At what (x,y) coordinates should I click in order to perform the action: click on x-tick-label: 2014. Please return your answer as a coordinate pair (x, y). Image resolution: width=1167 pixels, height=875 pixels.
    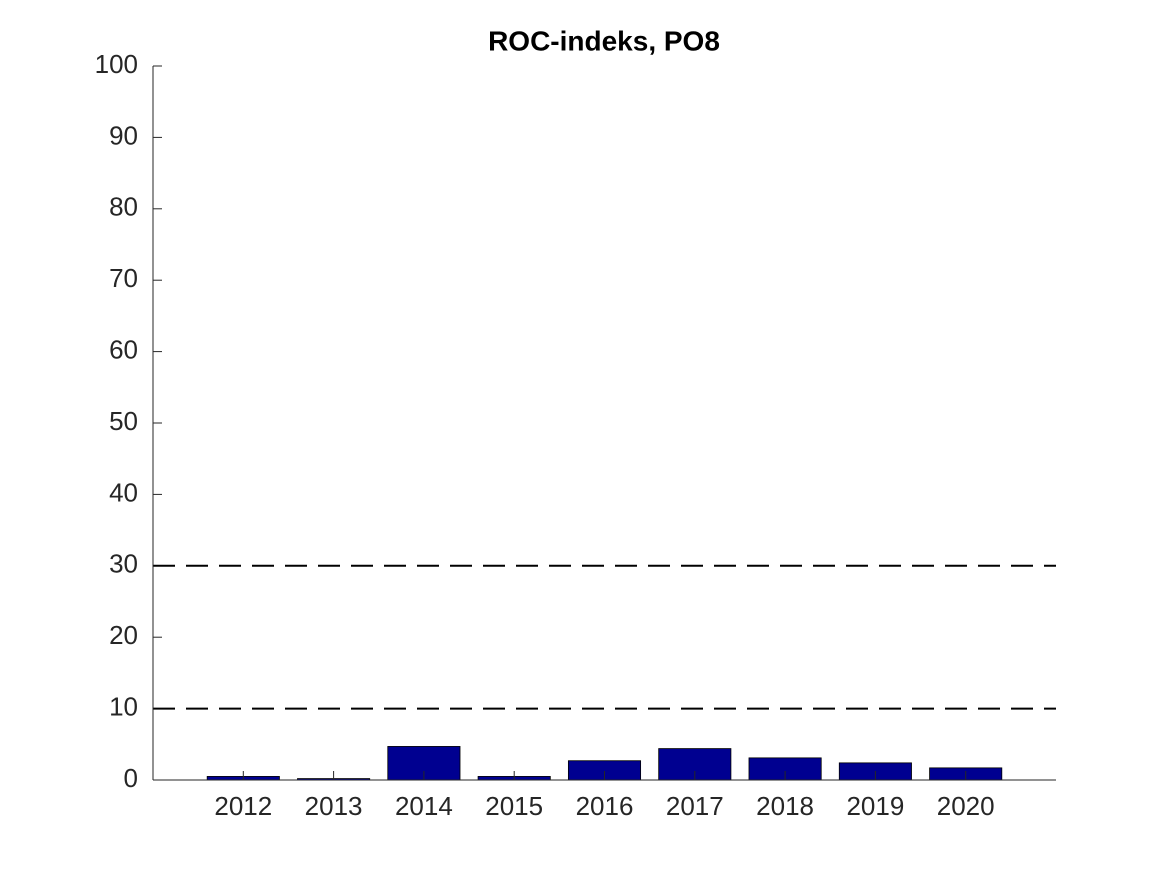
    Looking at the image, I should click on (424, 806).